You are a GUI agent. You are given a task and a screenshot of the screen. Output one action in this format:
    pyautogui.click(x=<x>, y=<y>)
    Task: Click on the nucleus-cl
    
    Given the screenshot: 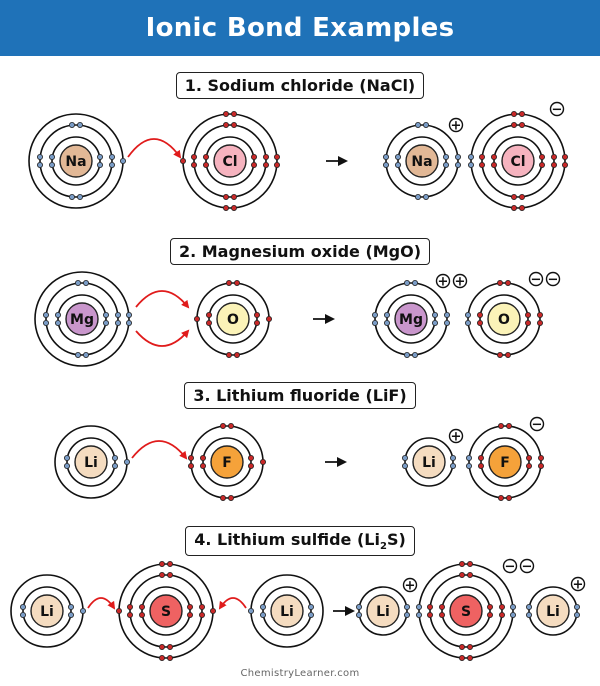 What is the action you would take?
    pyautogui.click(x=518, y=161)
    